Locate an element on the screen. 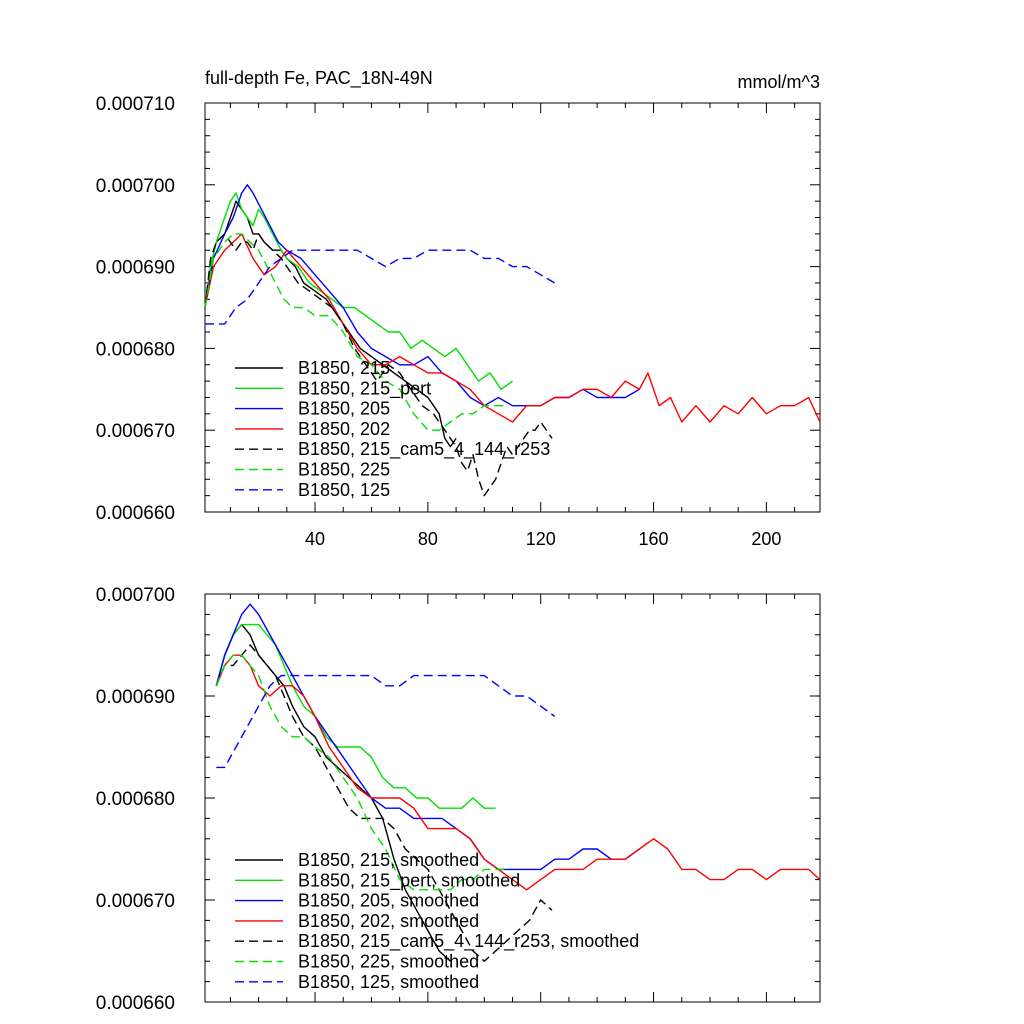  legend-label: B1850, 225 is located at coordinates (344, 470).